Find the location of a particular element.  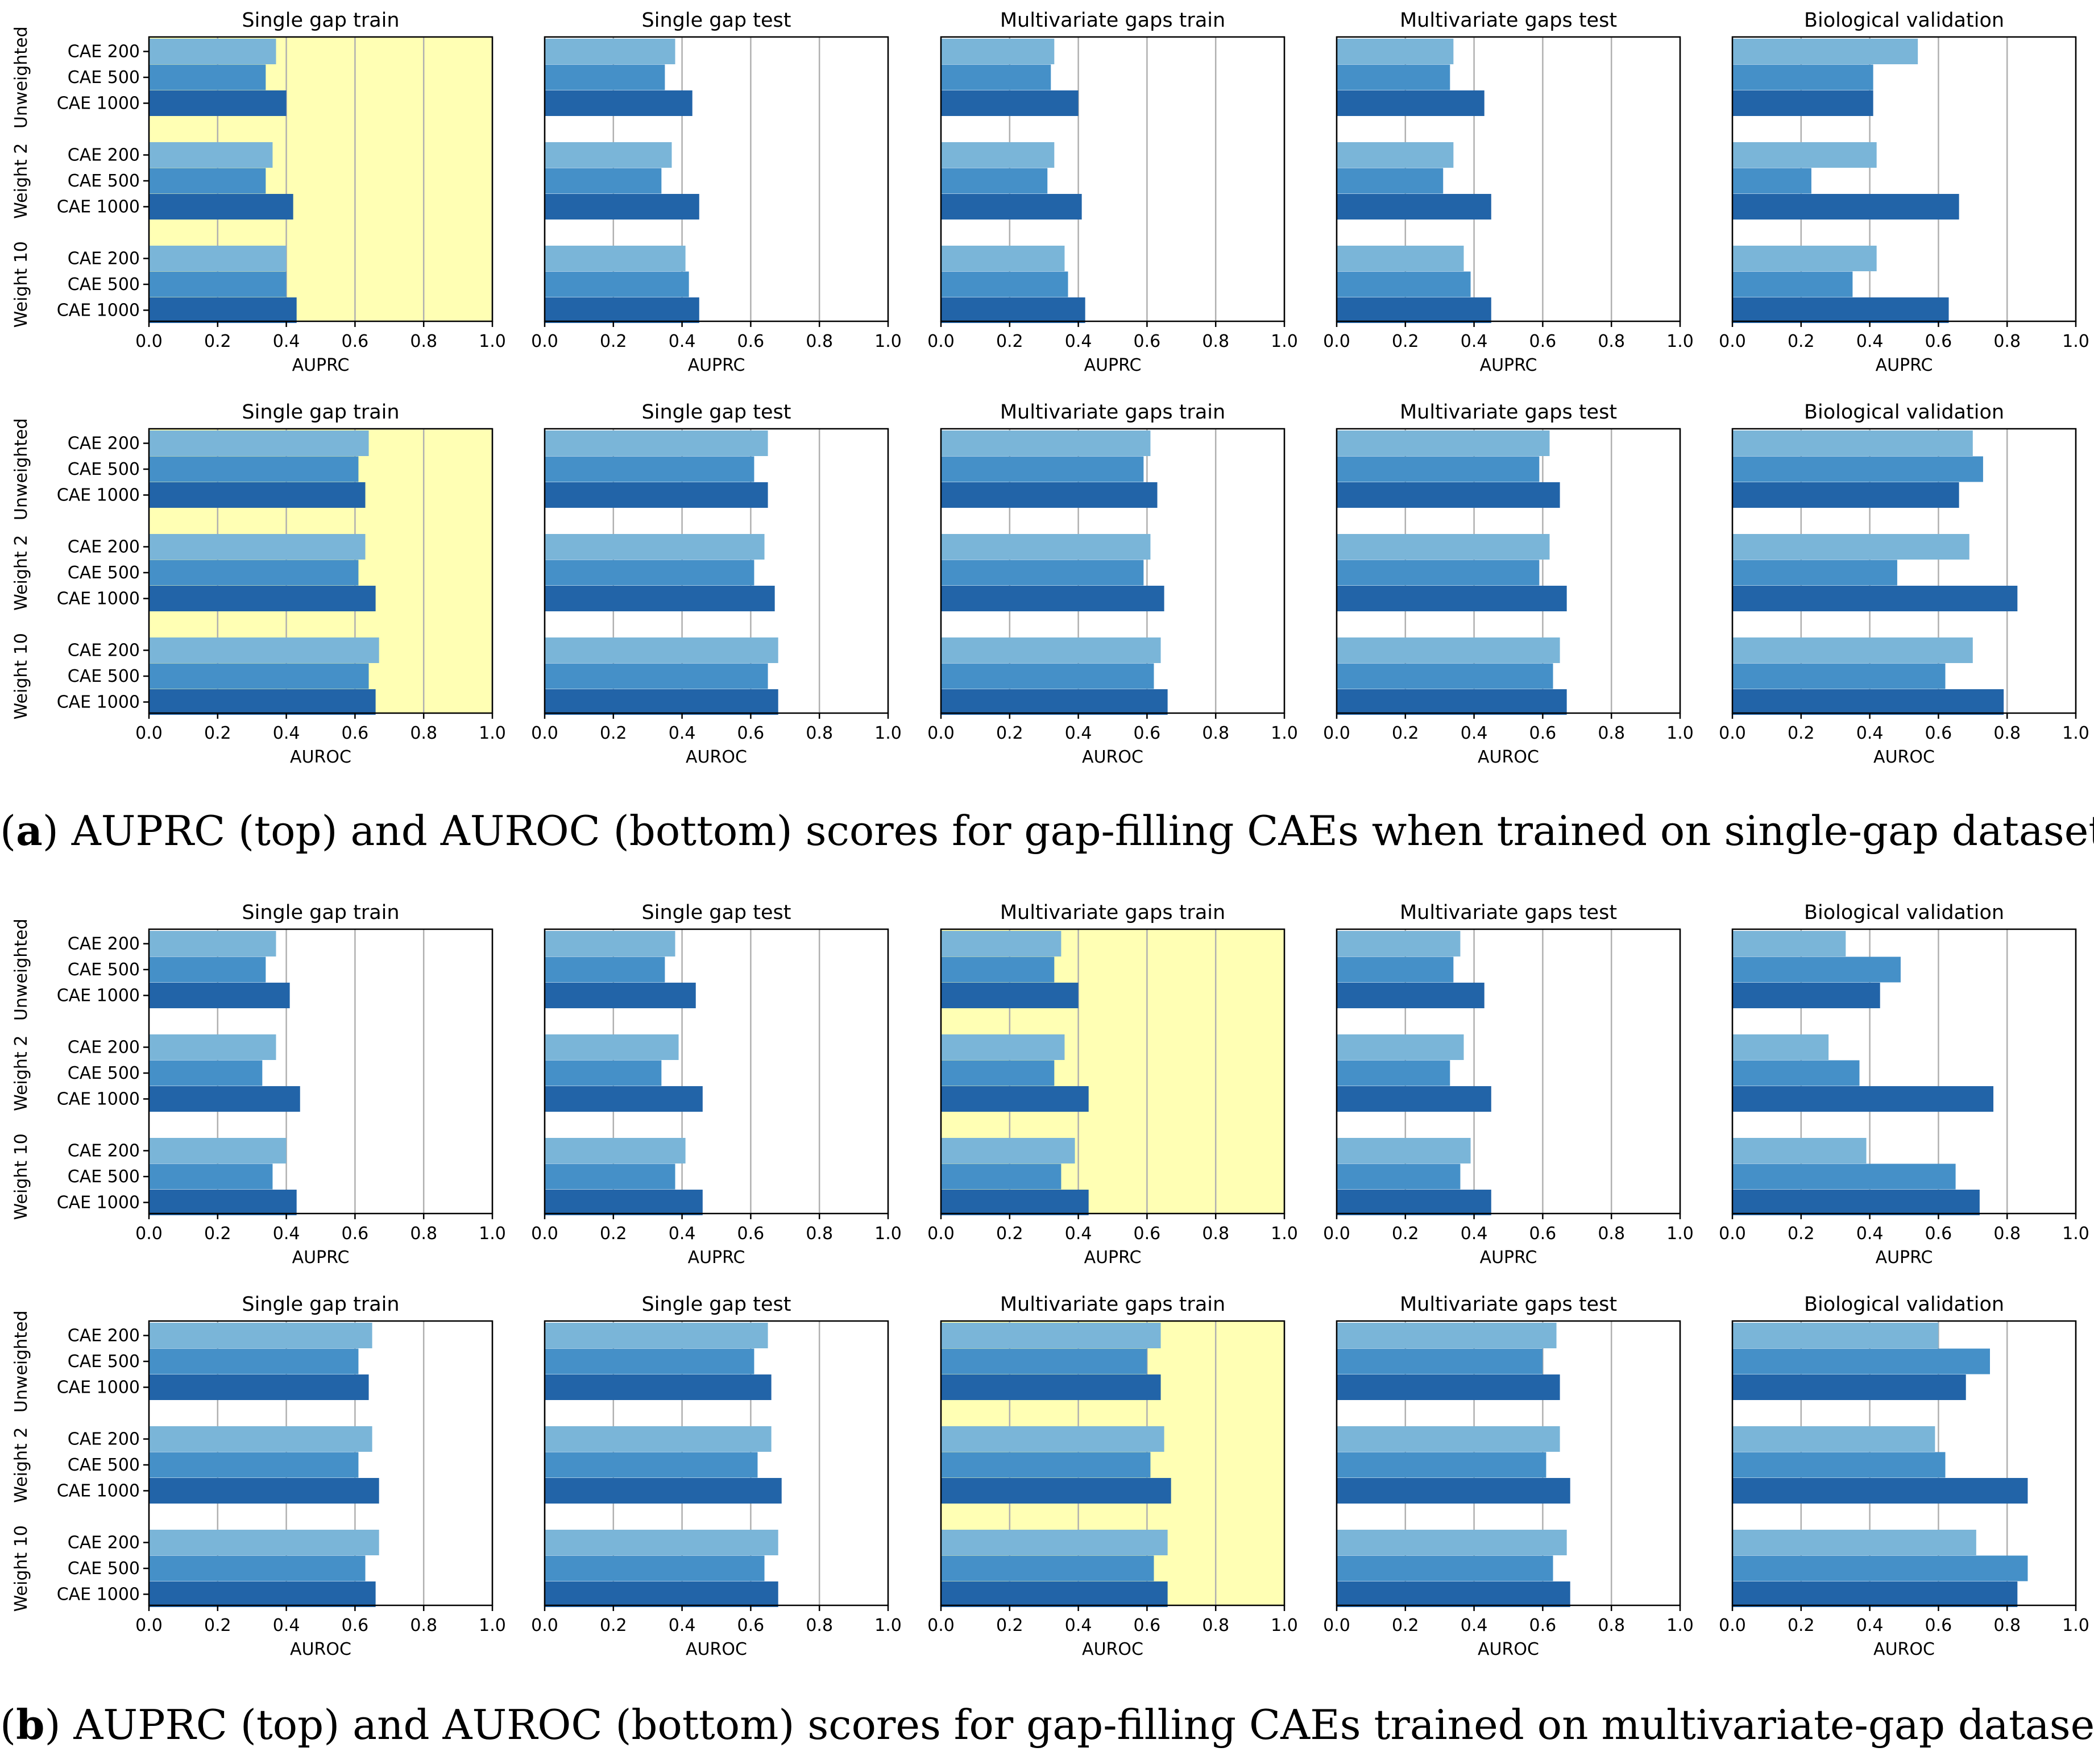

group-label: Unweighted is located at coordinates (21, 77).